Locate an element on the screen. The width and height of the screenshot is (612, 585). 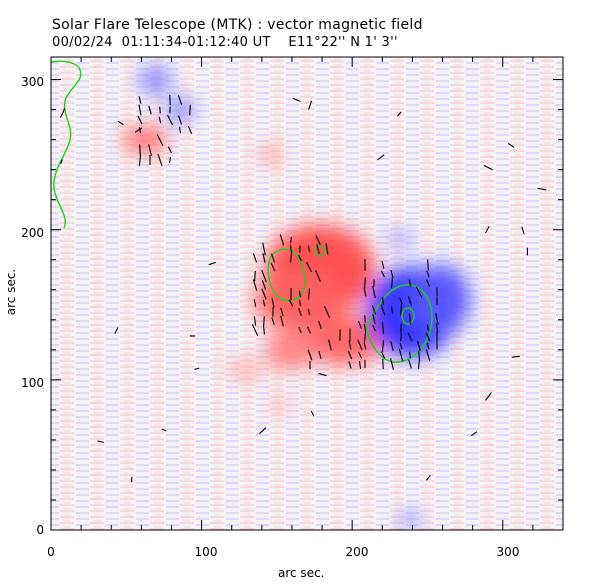
x-tick-label: 100 is located at coordinates (206, 552).